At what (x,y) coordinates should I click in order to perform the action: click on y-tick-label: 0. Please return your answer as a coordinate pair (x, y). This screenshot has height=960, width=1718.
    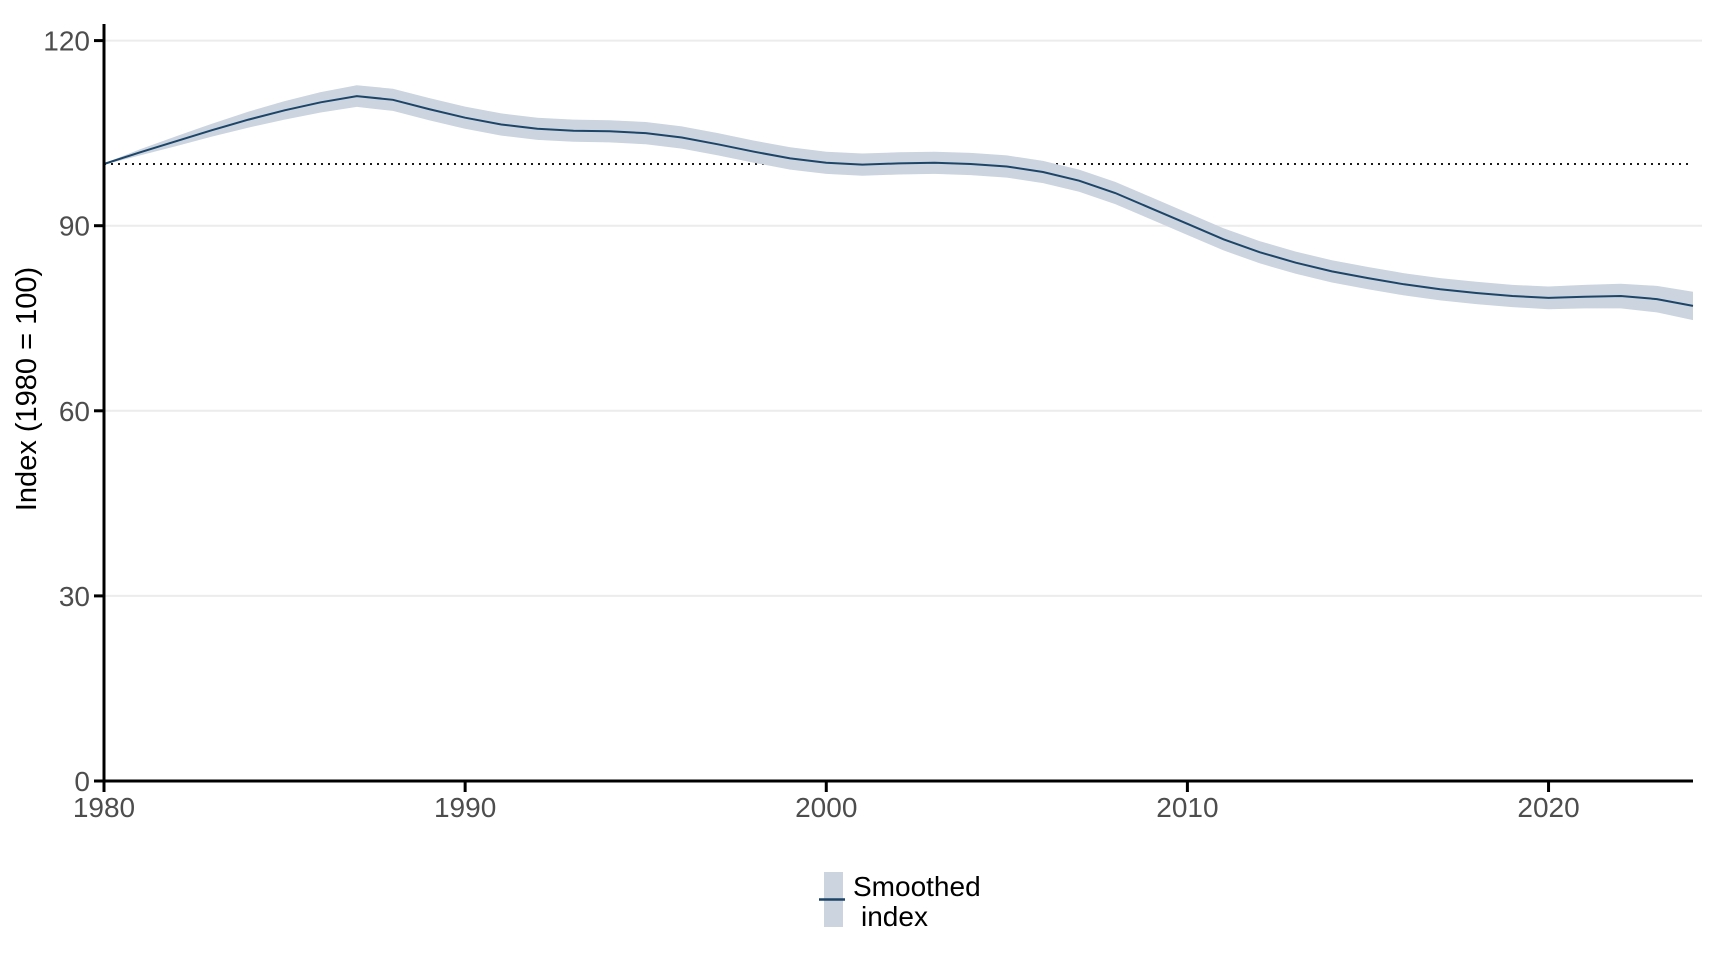
    Looking at the image, I should click on (82, 781).